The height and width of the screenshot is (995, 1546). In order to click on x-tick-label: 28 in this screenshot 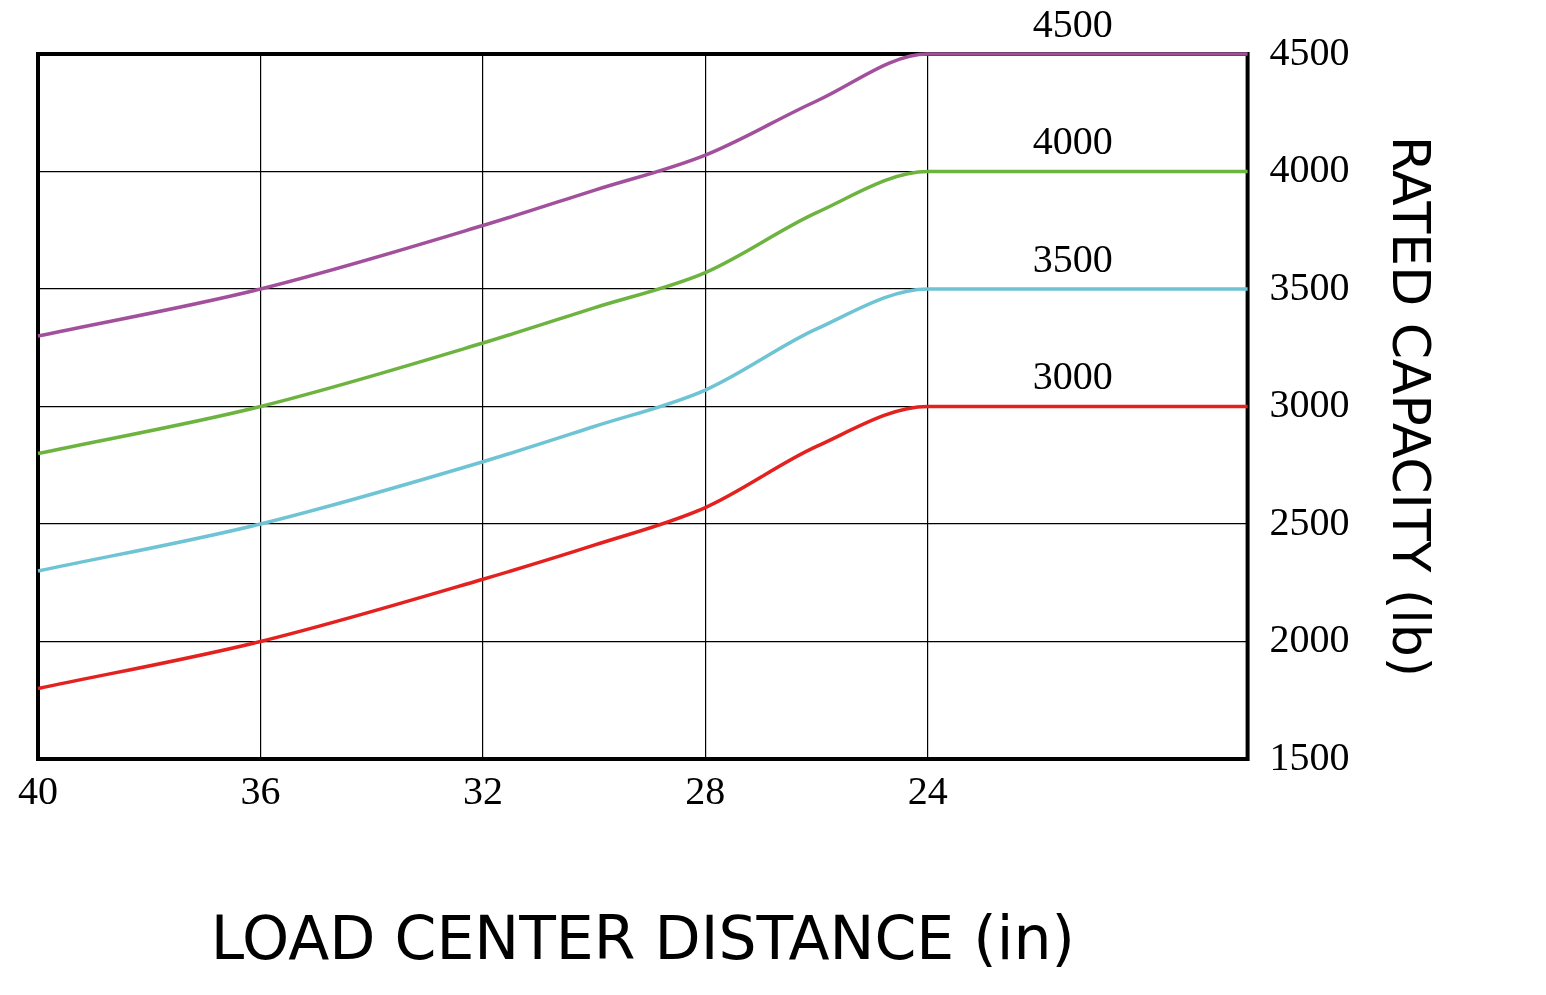, I will do `click(705, 790)`.